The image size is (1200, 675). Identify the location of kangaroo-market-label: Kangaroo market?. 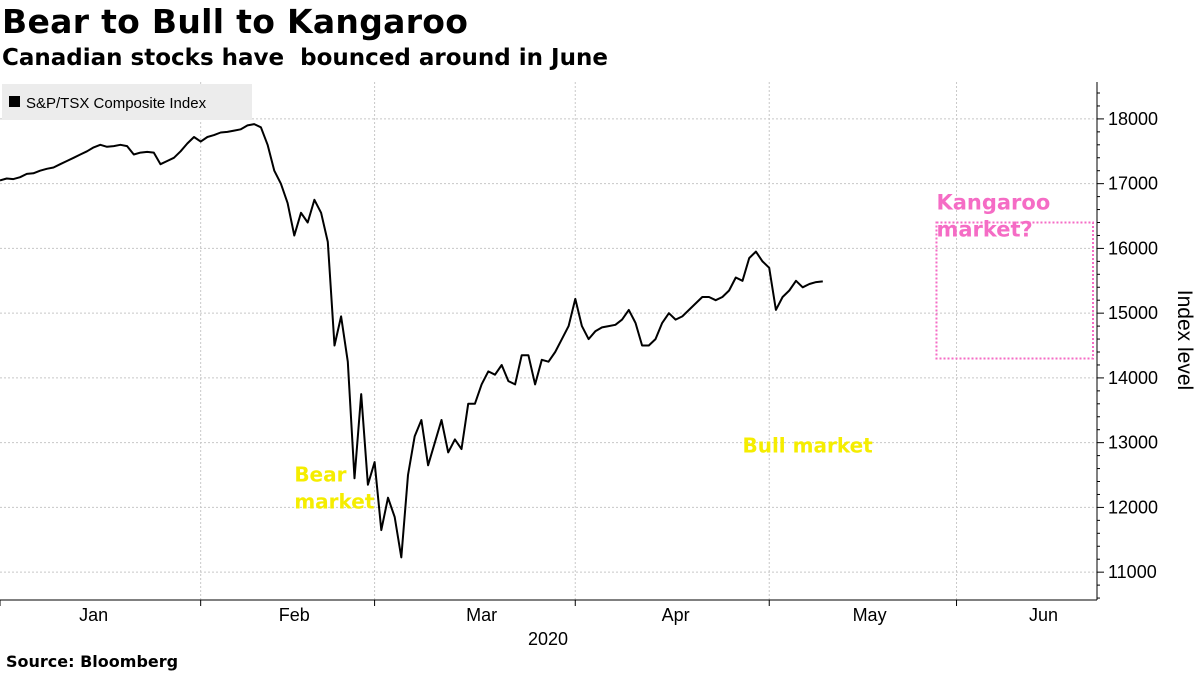
(993, 216).